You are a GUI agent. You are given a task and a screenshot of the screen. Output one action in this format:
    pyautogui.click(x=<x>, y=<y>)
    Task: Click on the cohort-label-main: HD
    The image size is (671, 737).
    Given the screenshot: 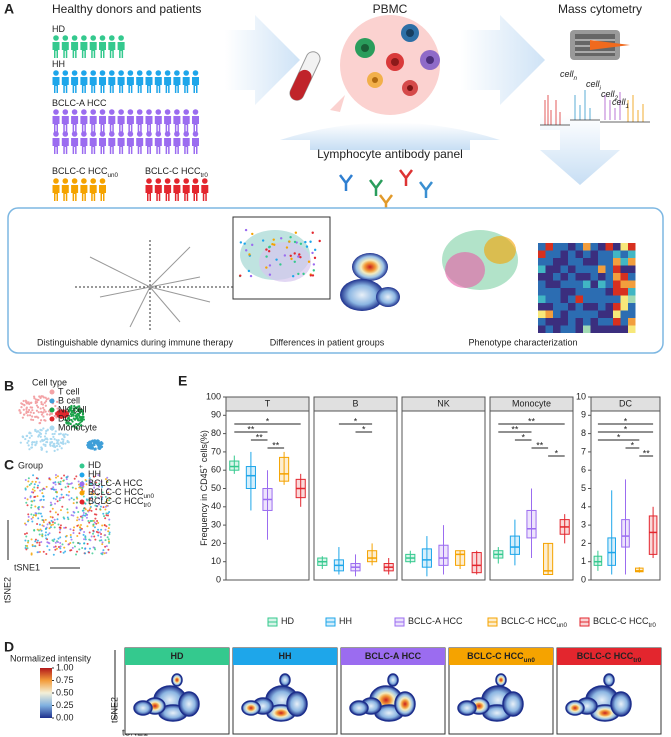 What is the action you would take?
    pyautogui.click(x=58, y=29)
    